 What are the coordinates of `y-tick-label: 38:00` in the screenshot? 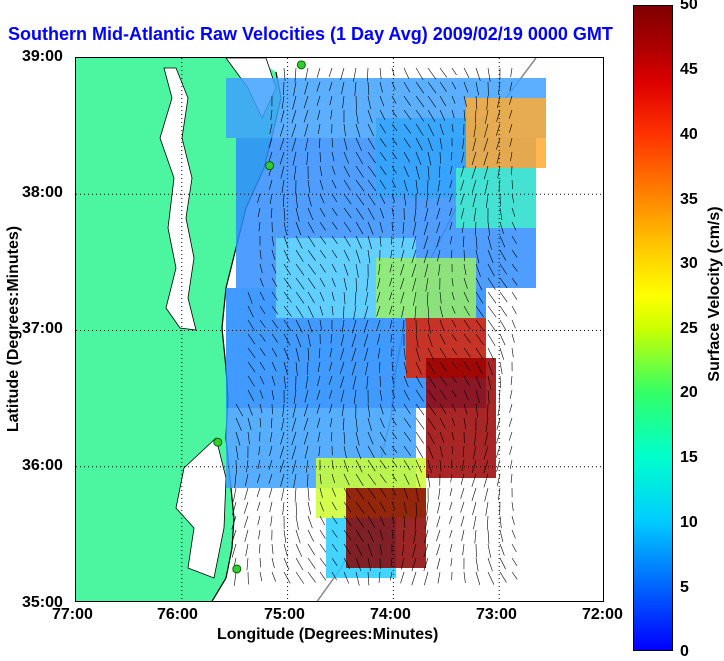 It's located at (42, 193).